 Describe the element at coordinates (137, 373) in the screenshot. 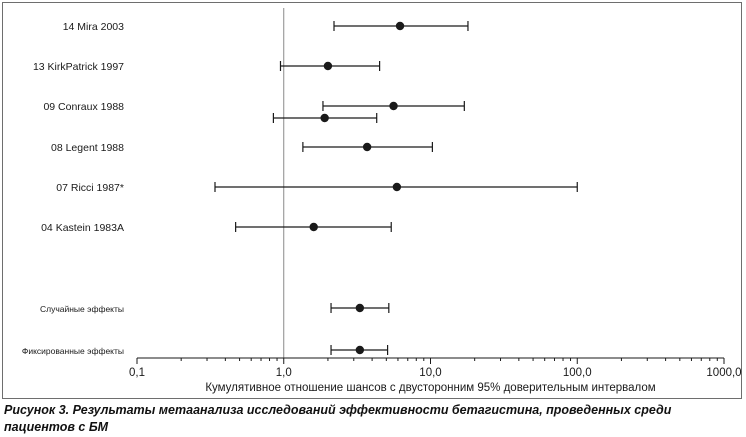

I see `x-tick-label: 0,1` at that location.